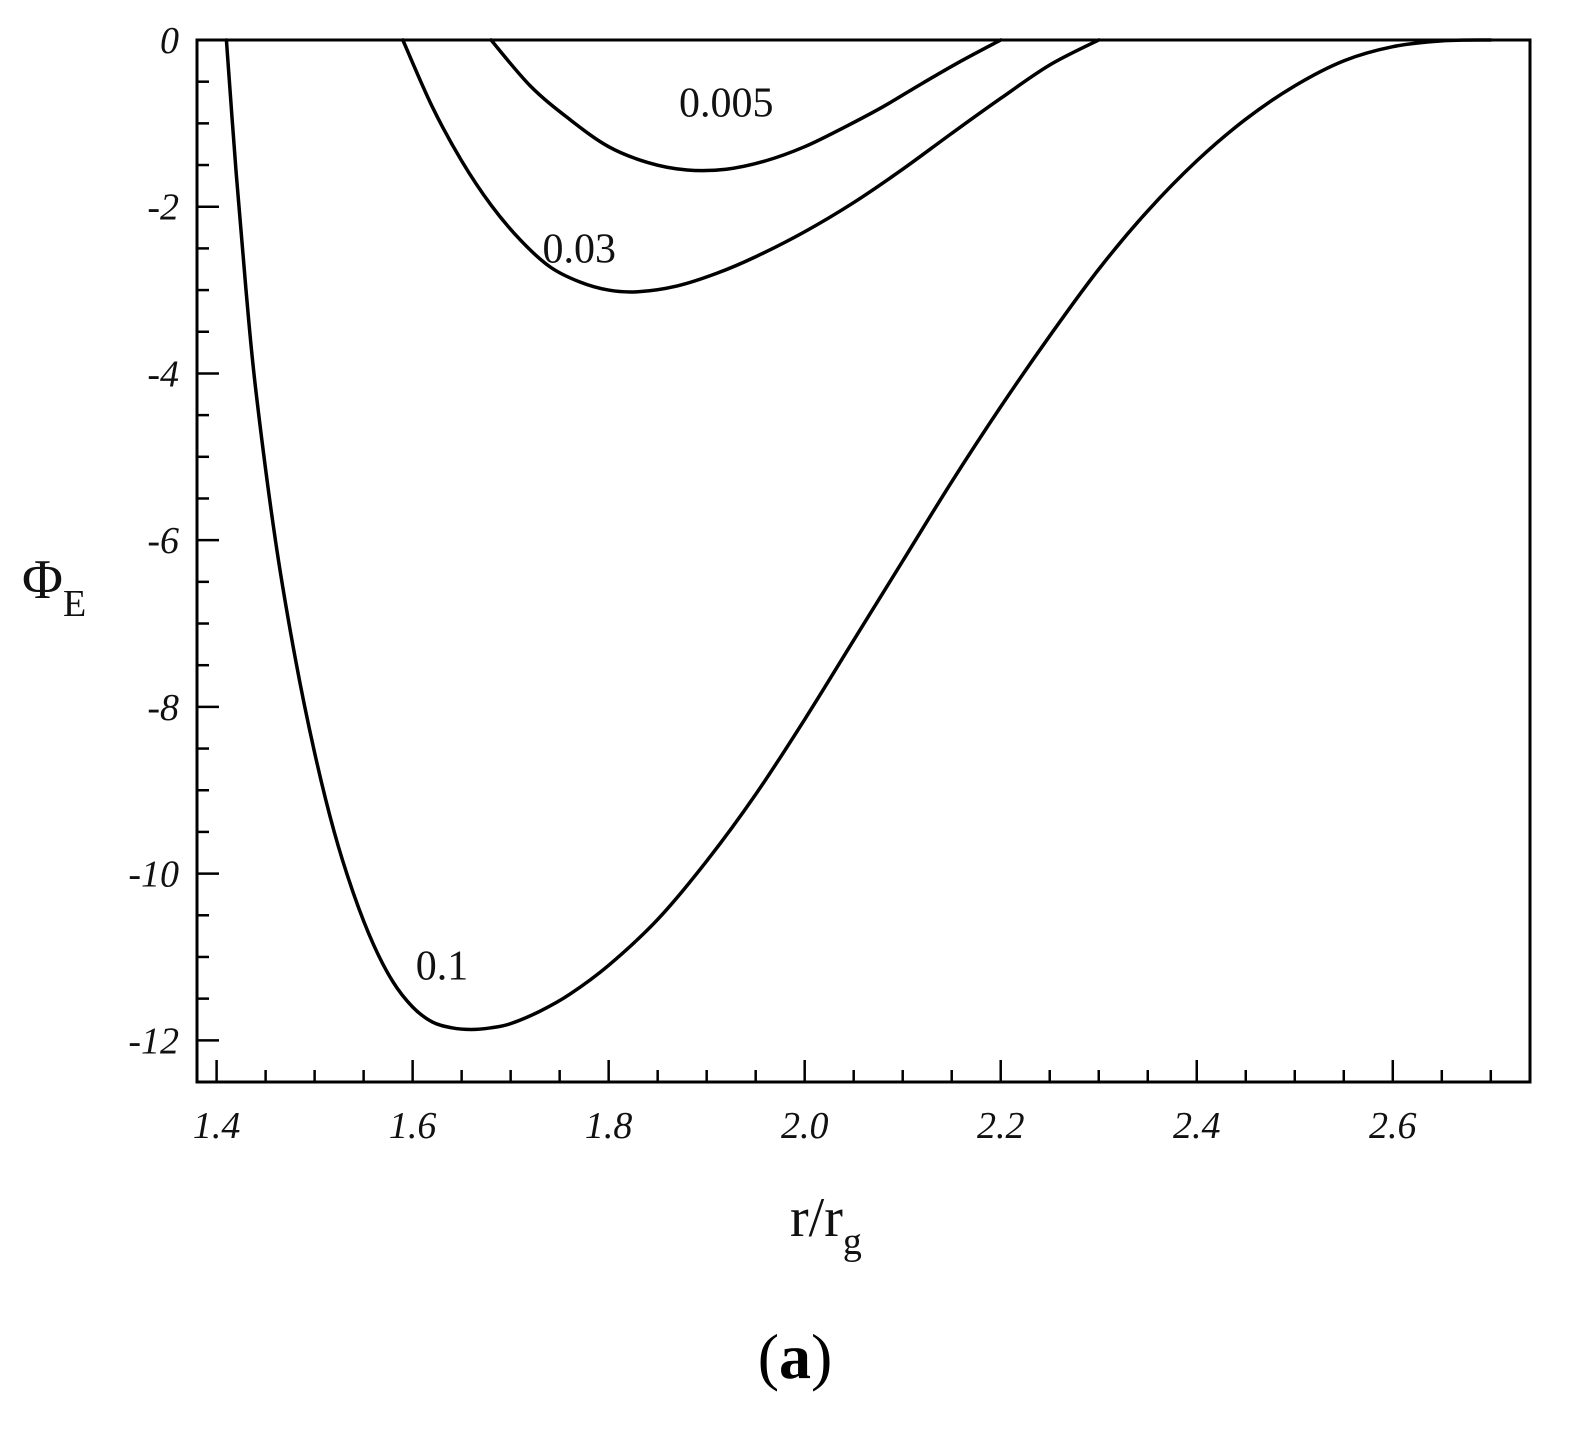 Image resolution: width=1590 pixels, height=1438 pixels. What do you see at coordinates (163, 208) in the screenshot?
I see `y-tick-label: -2` at bounding box center [163, 208].